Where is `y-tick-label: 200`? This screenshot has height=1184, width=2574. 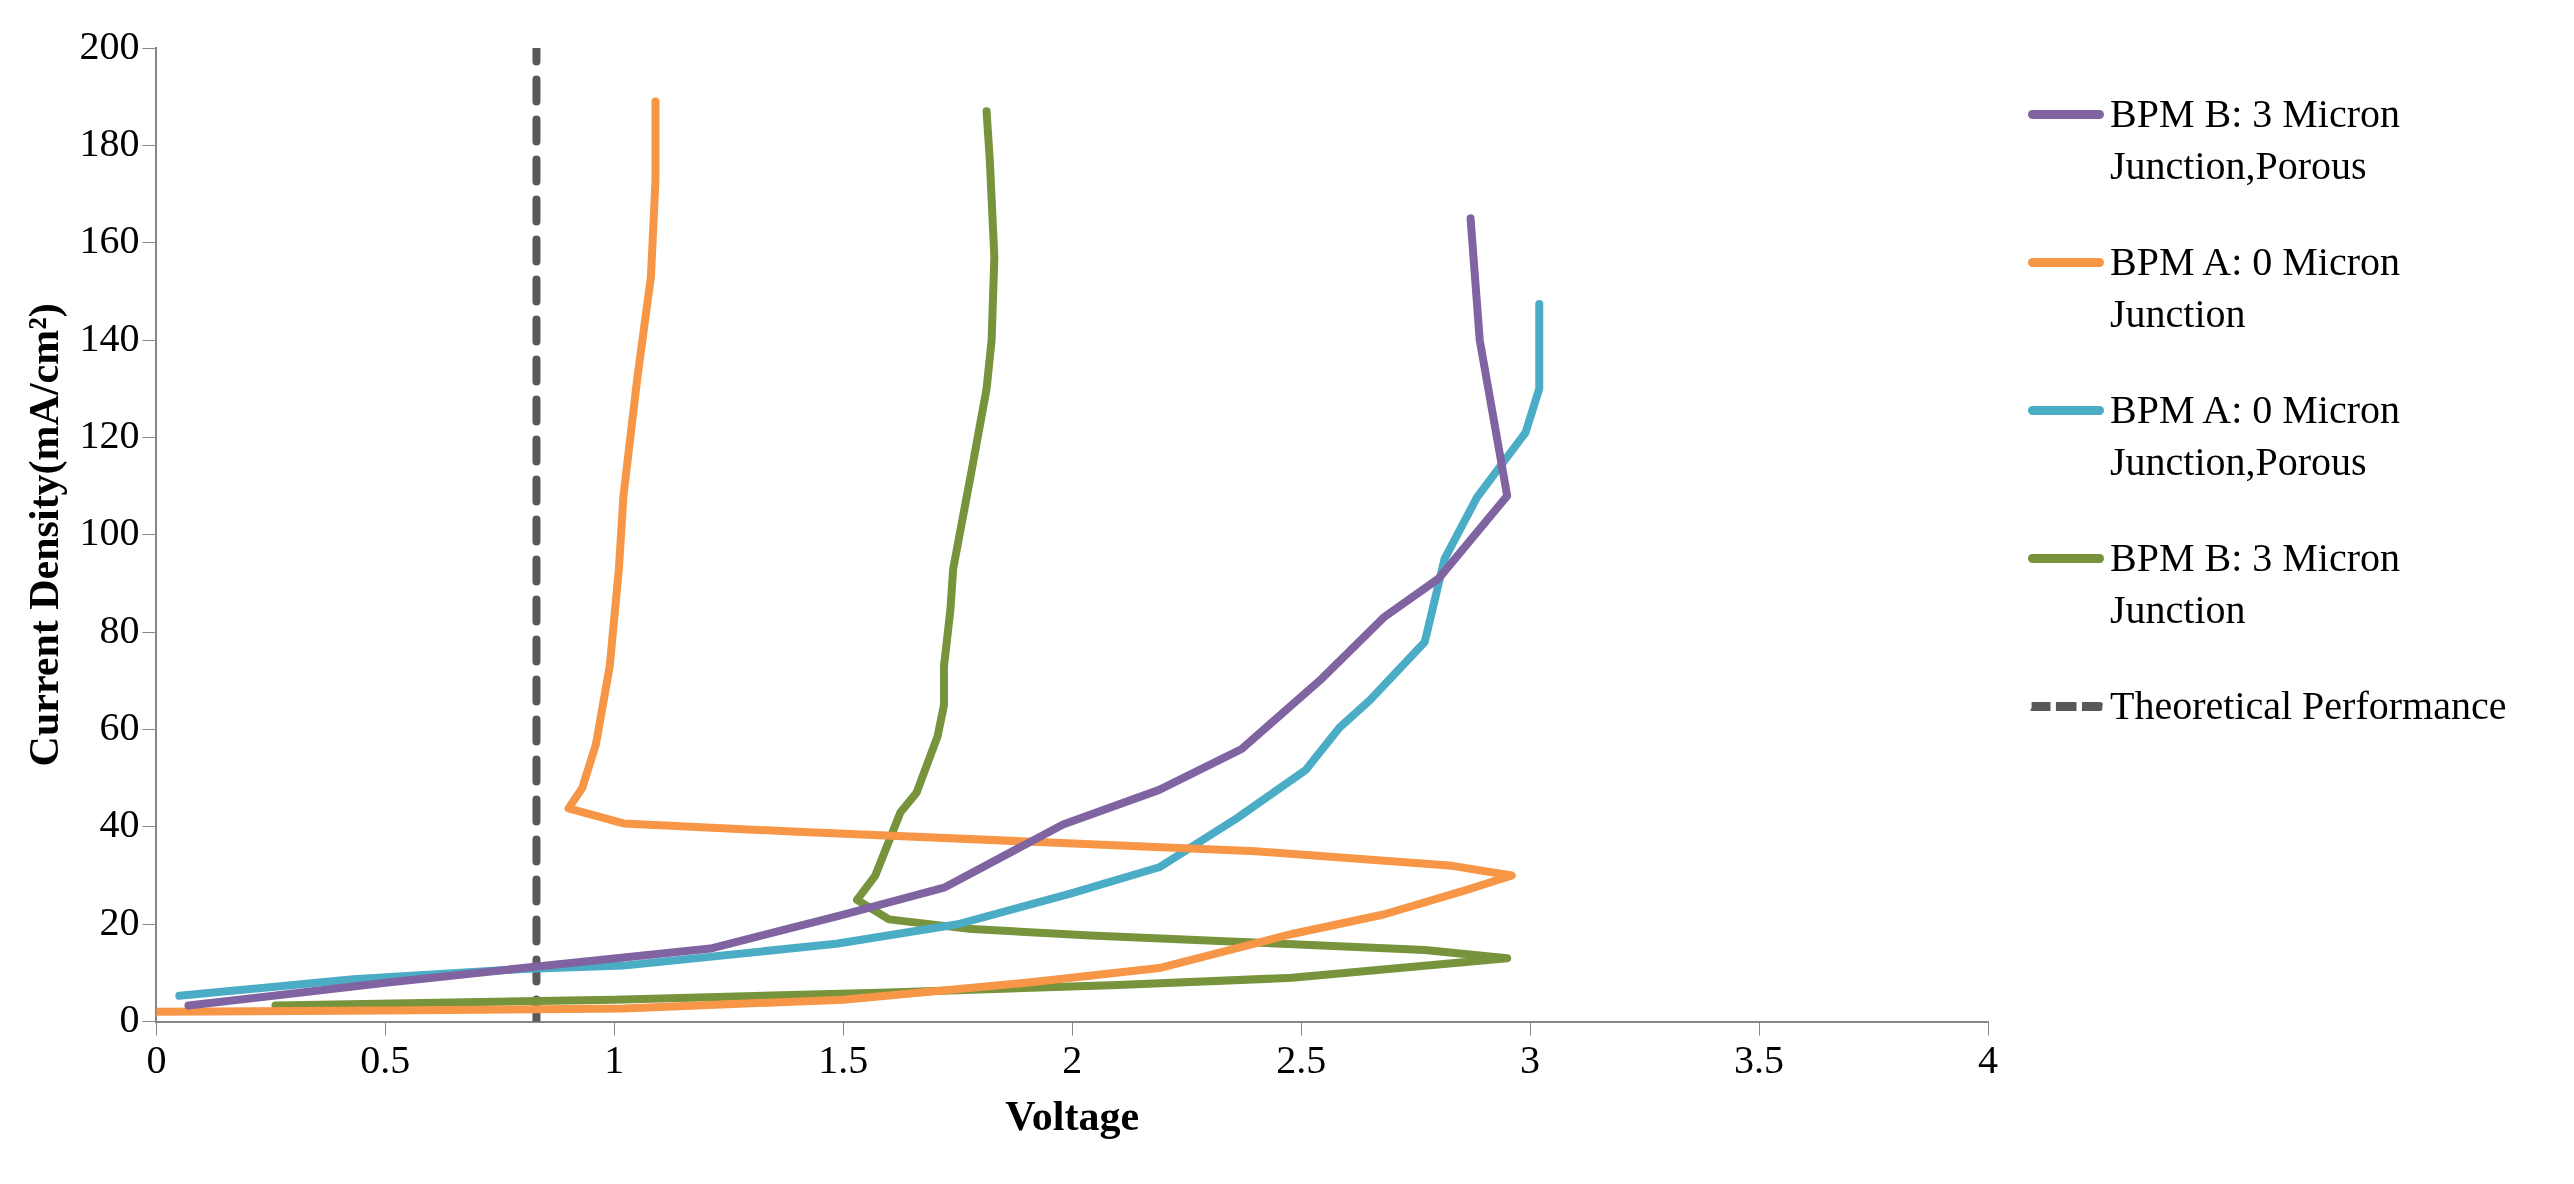 y-tick-label: 200 is located at coordinates (109, 45).